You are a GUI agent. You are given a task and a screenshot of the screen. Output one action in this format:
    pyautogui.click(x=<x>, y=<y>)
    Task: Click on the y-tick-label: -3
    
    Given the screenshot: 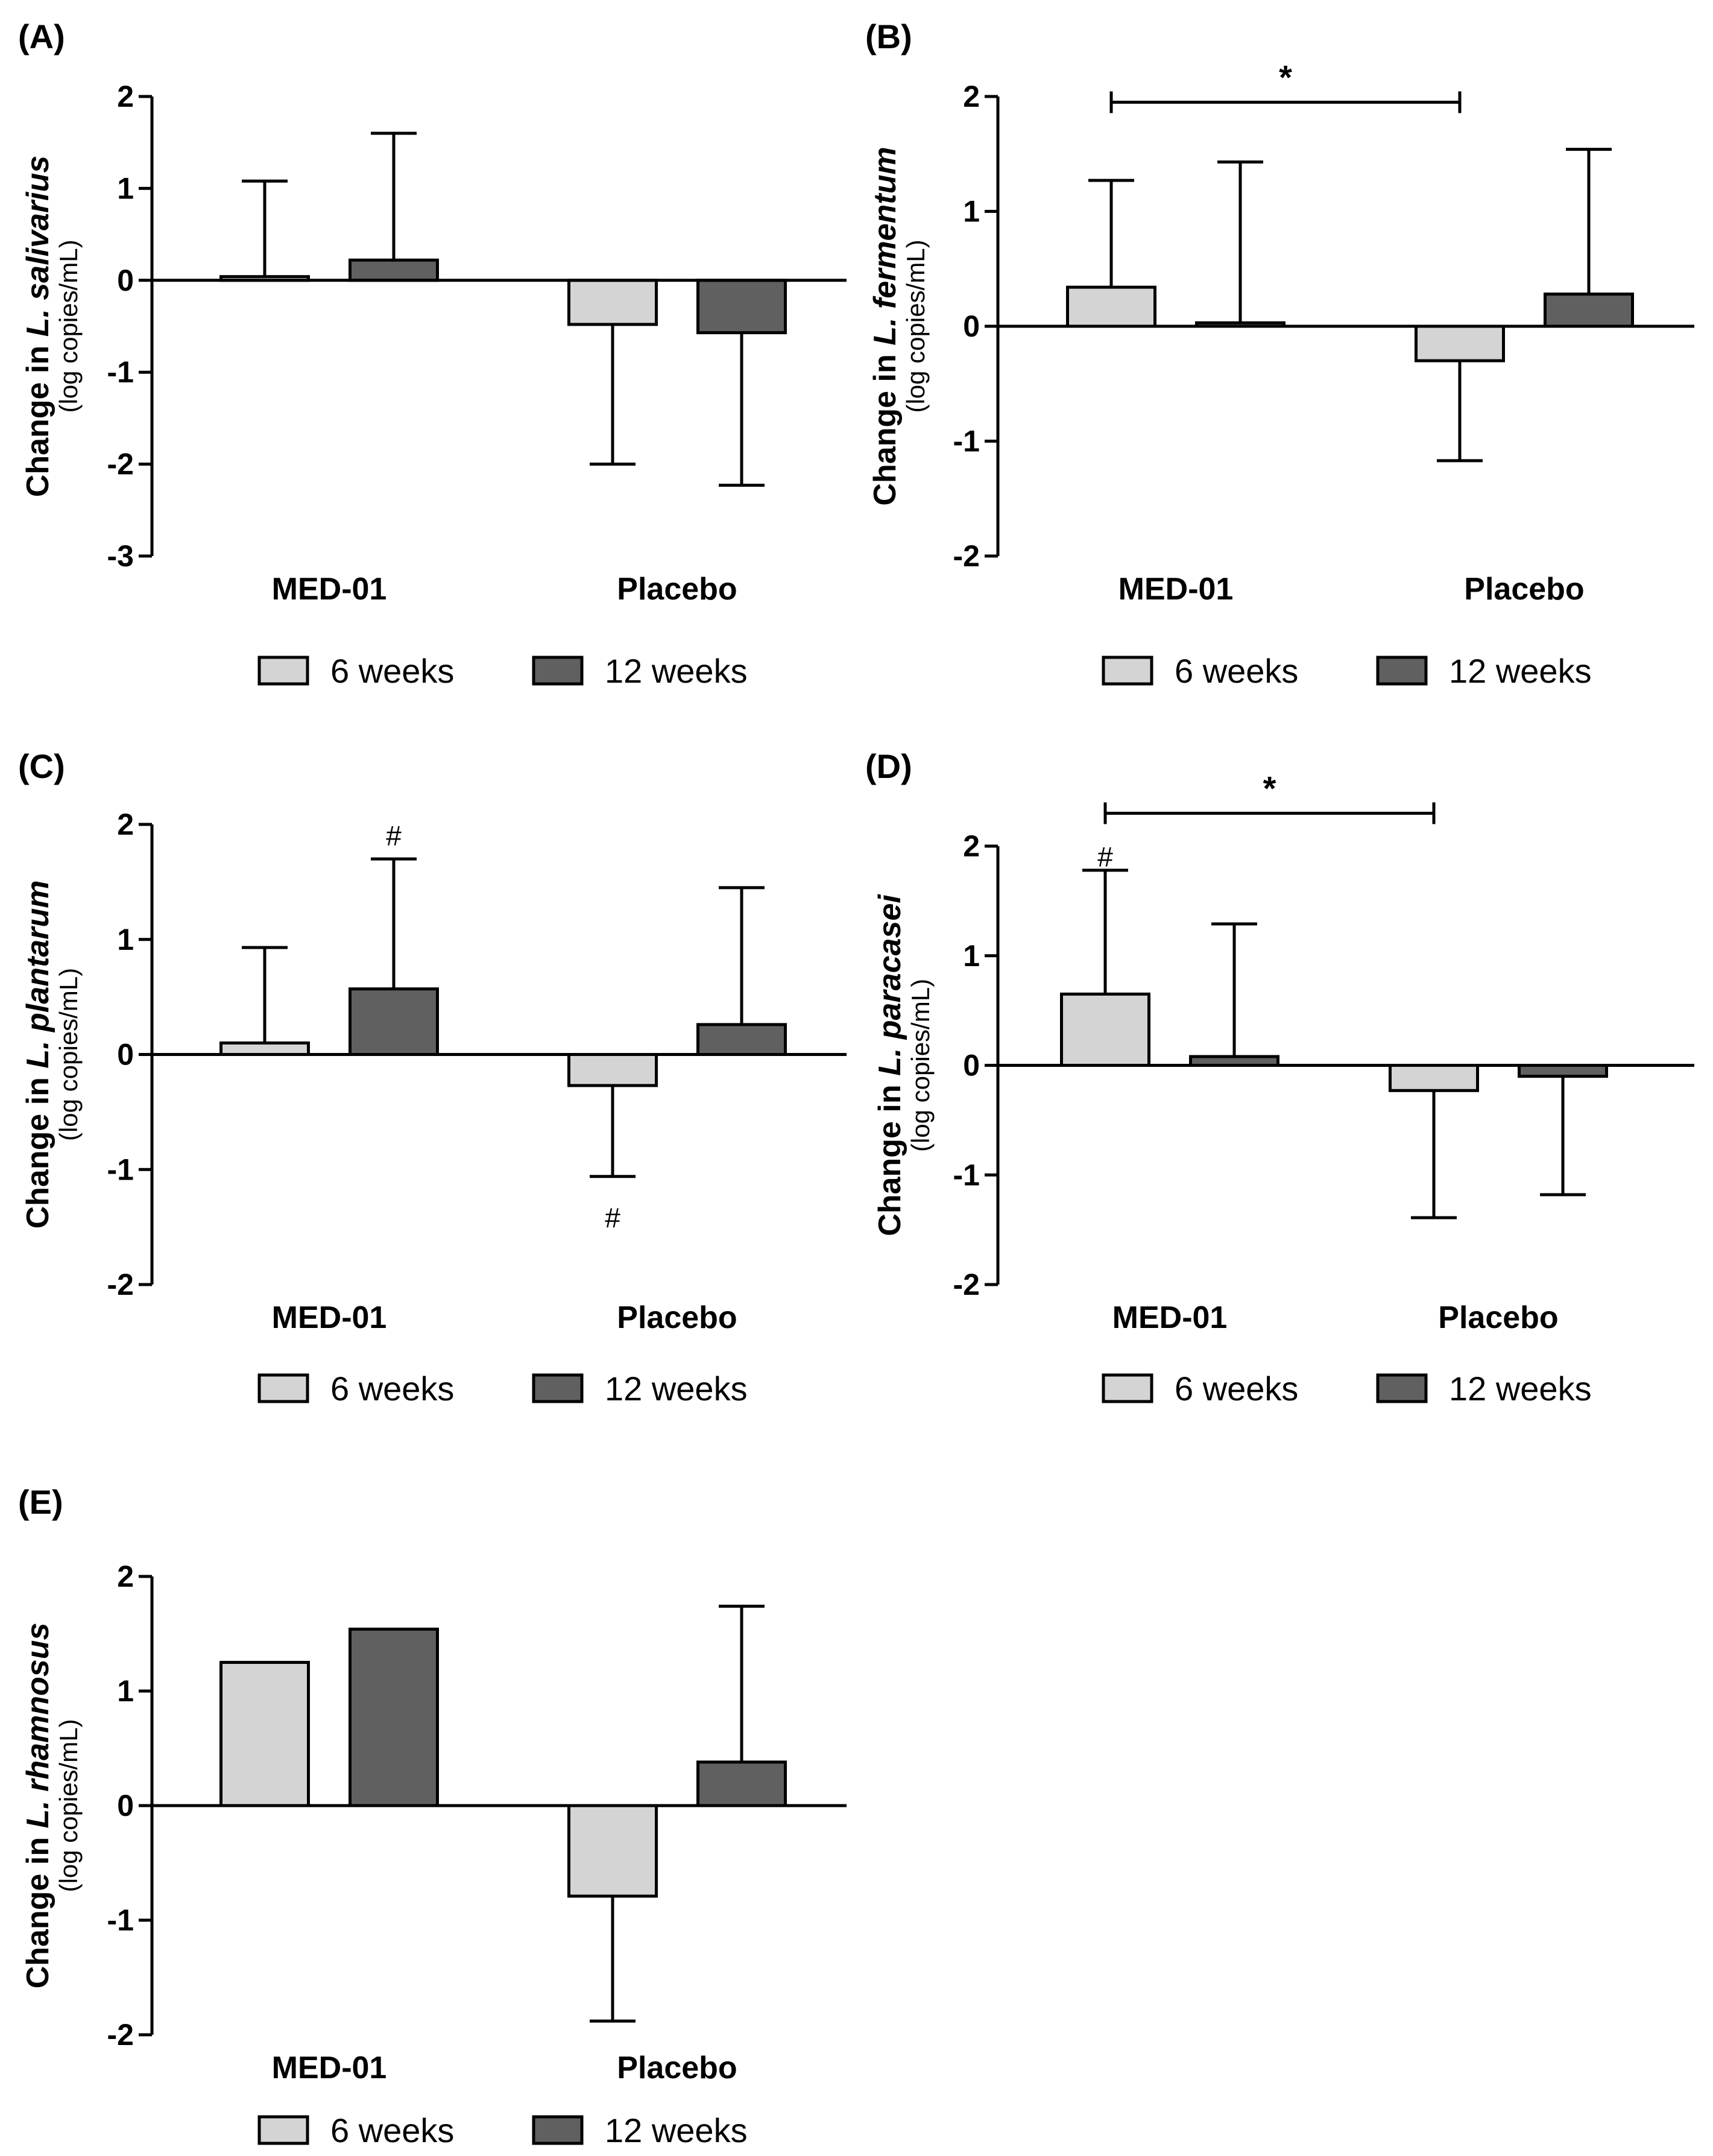 What is the action you would take?
    pyautogui.click(x=120, y=556)
    